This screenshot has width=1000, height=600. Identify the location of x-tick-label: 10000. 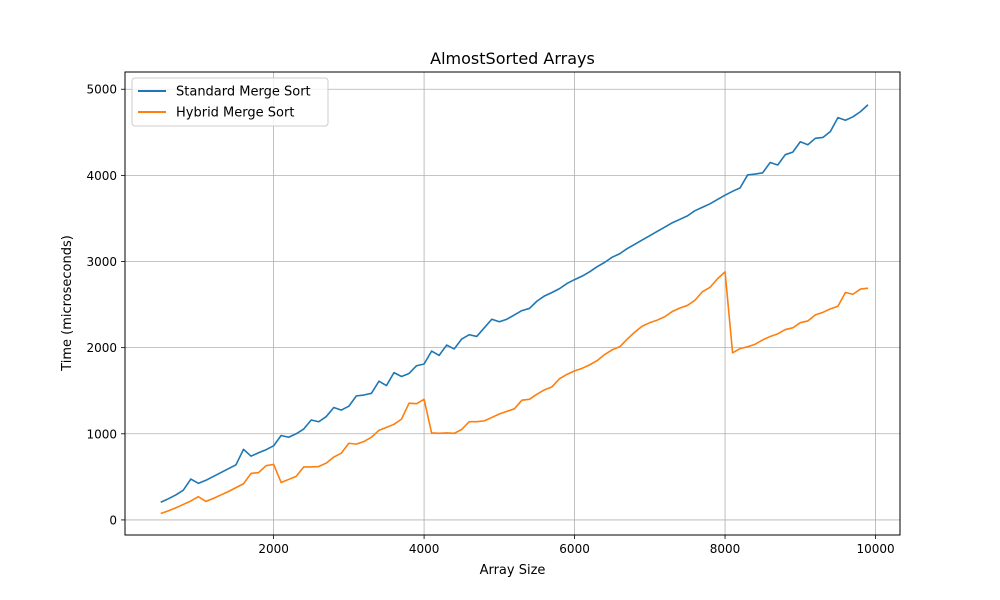
(875, 549).